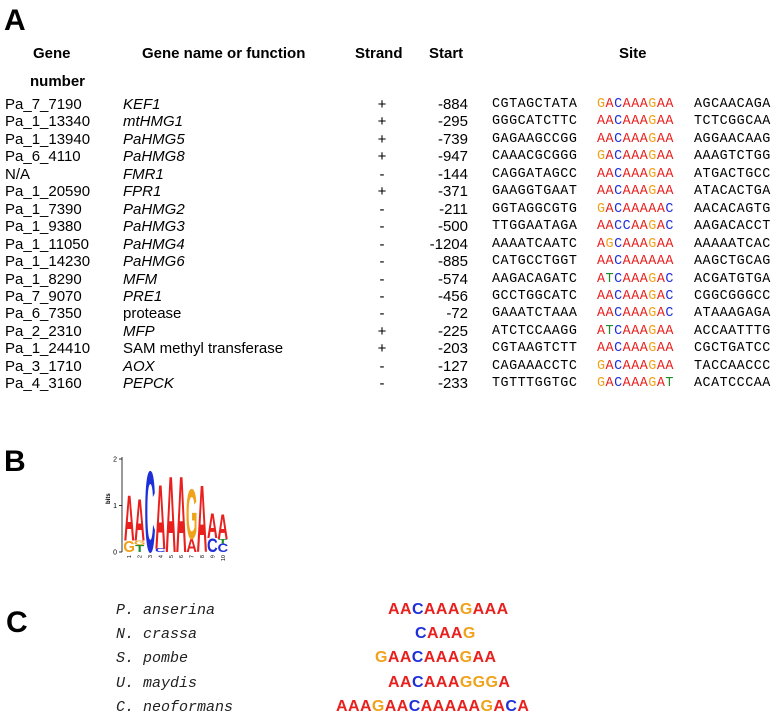  Describe the element at coordinates (452, 384) in the screenshot. I see `start-position: -233` at that location.